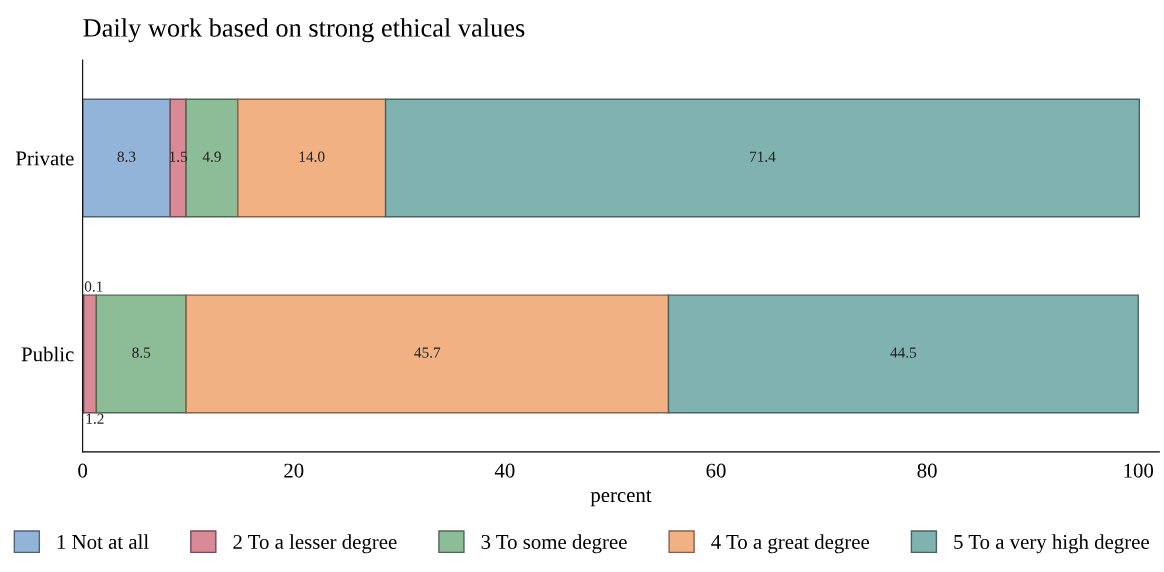  I want to click on data-label: 4.9, so click(211, 156).